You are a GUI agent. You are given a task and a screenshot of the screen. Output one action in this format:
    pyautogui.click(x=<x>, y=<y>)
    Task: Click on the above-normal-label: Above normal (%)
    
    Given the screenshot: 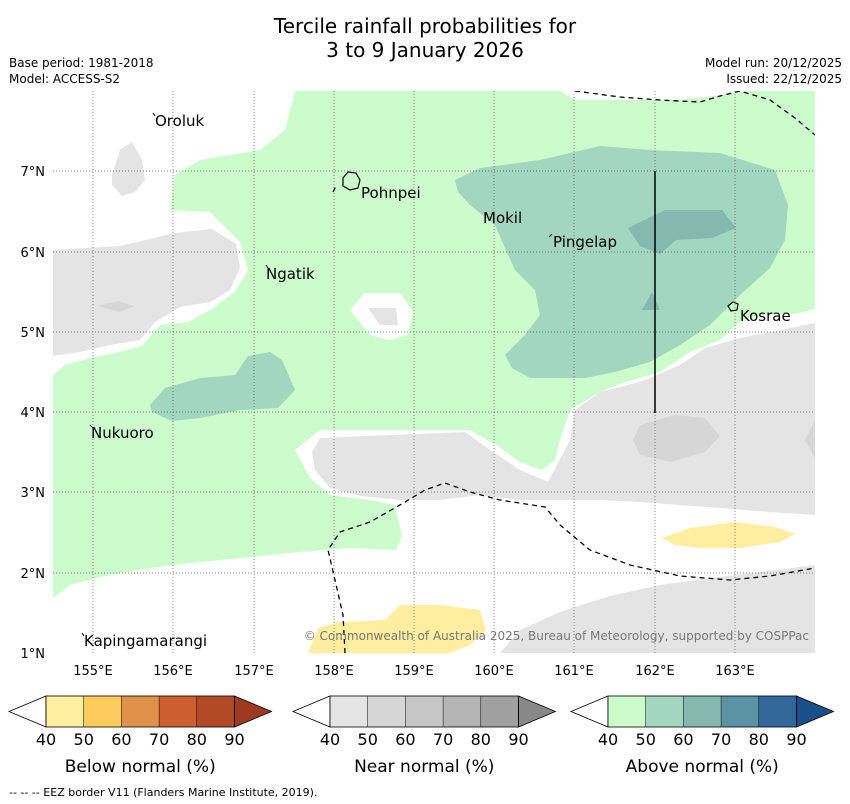 What is the action you would take?
    pyautogui.click(x=702, y=767)
    